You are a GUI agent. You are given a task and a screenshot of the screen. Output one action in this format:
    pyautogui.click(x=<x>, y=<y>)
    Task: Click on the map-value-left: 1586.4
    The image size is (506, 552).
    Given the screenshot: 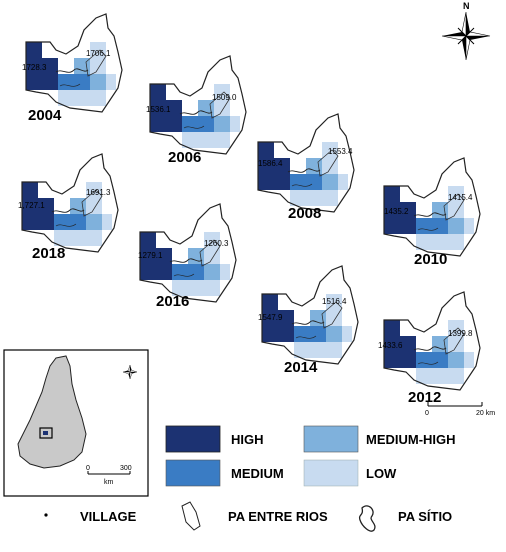 What is the action you would take?
    pyautogui.click(x=270, y=163)
    